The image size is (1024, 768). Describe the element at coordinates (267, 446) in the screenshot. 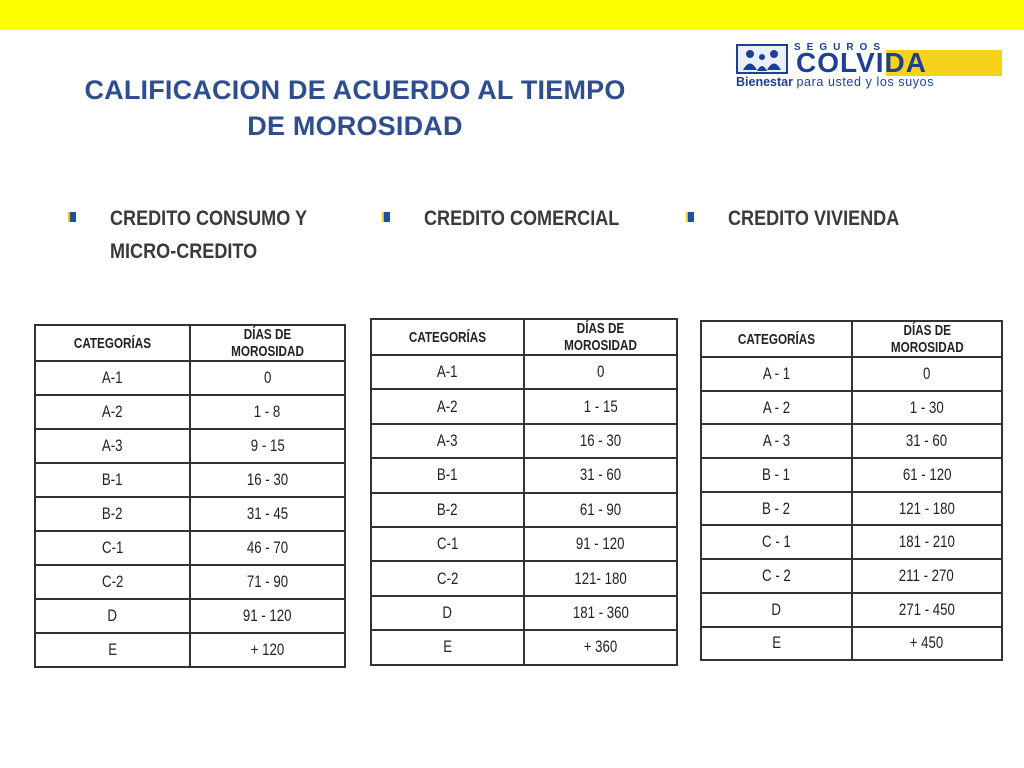

I see `cell-dias: 9 - 15` at that location.